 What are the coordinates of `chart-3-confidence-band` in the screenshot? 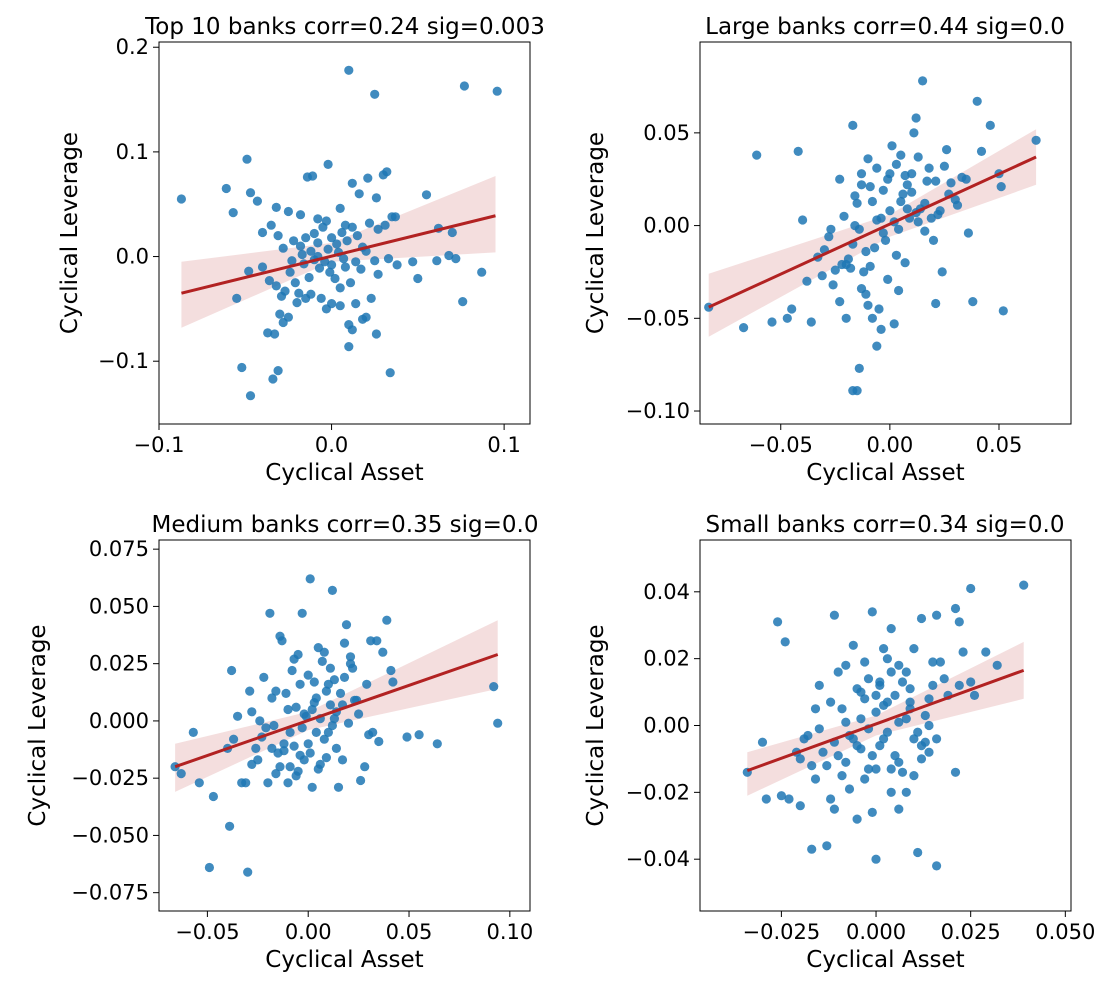 It's located at (885, 718).